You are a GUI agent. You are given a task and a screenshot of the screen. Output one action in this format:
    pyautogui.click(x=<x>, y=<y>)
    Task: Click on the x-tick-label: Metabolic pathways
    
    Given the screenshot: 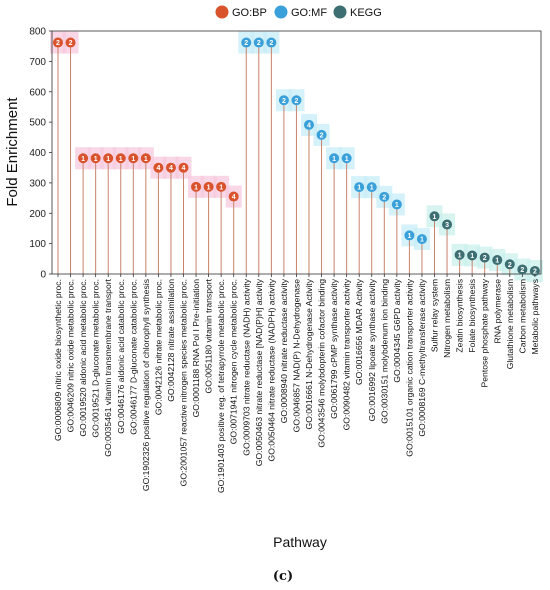 What is the action you would take?
    pyautogui.click(x=535, y=316)
    